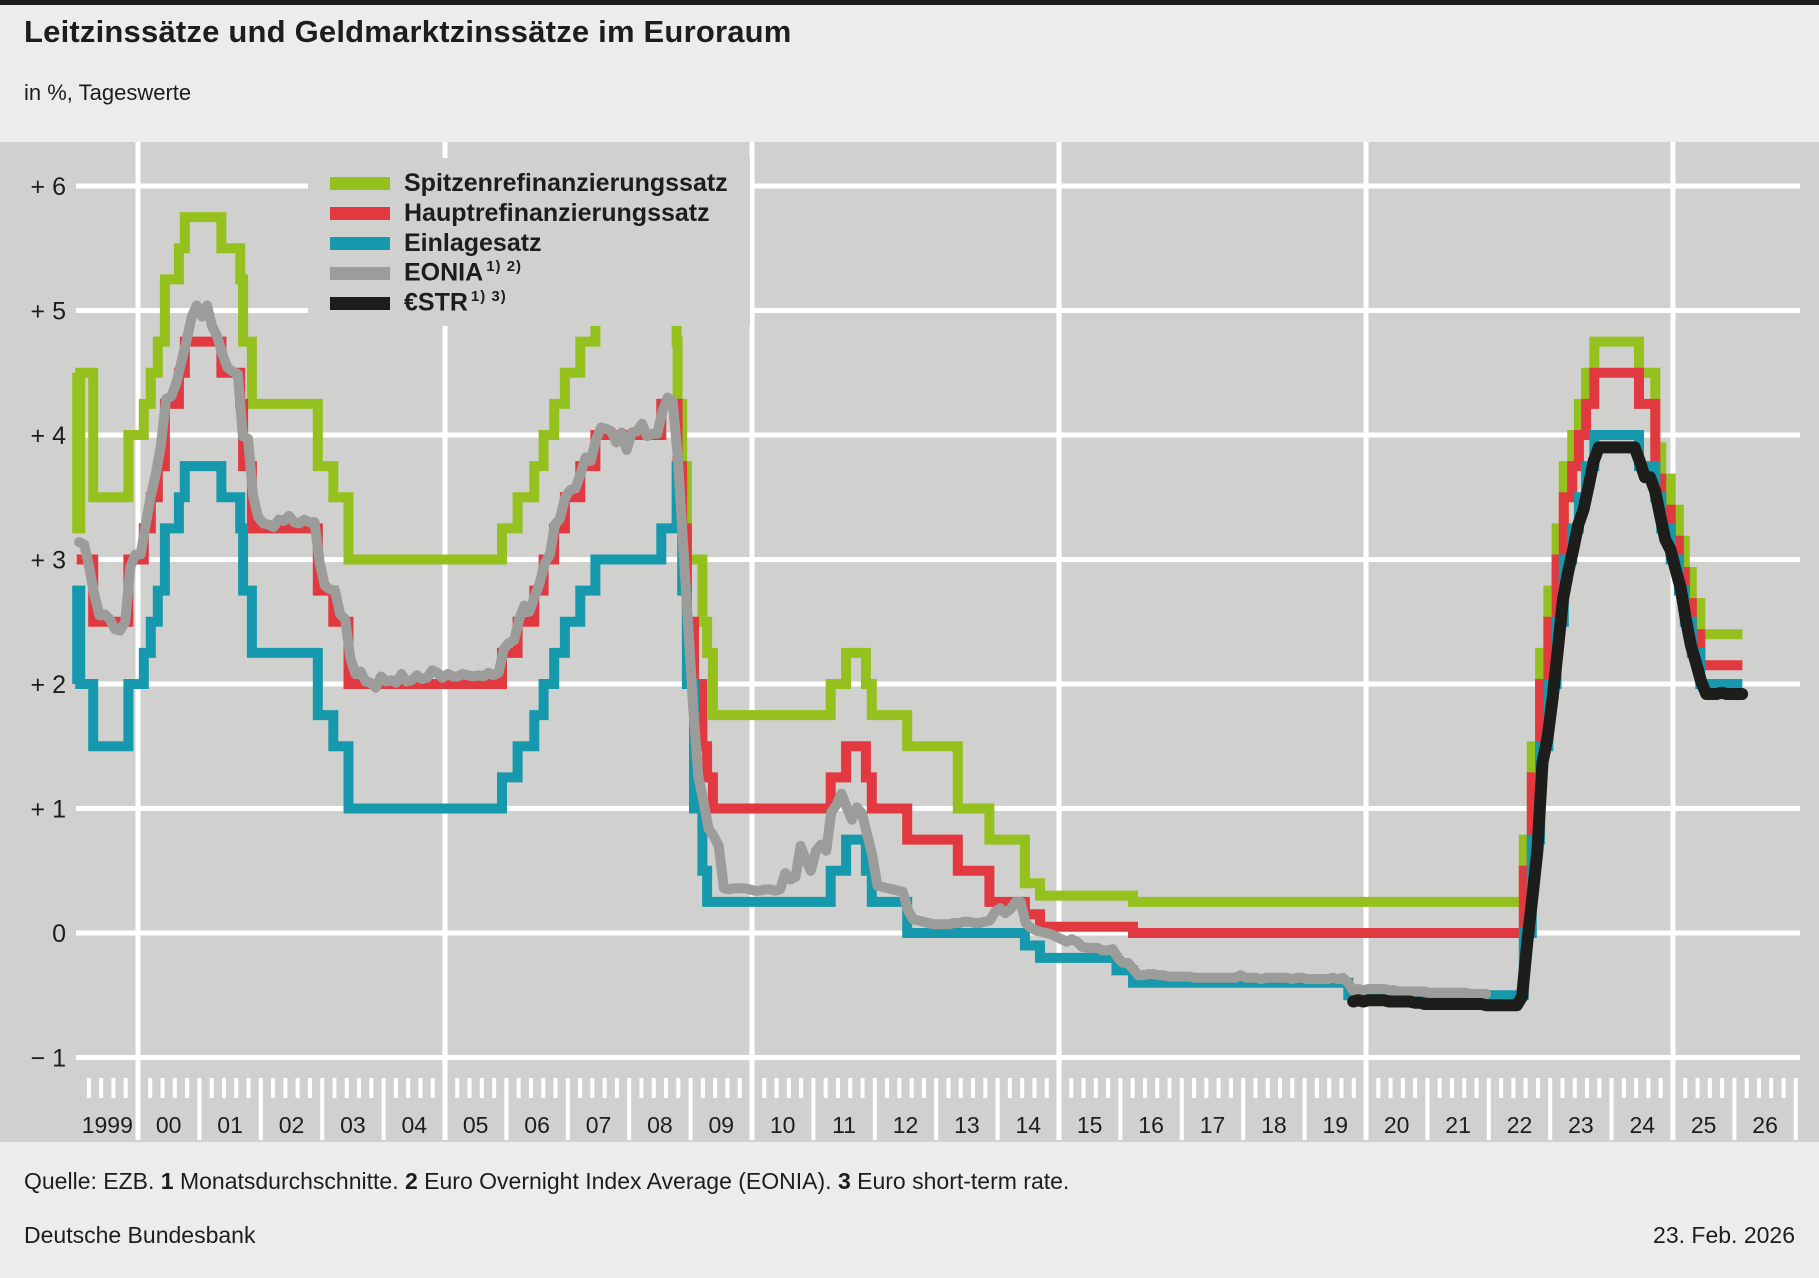  Describe the element at coordinates (566, 182) in the screenshot. I see `legend-label: Spitzenrefinanzierungssatz` at that location.